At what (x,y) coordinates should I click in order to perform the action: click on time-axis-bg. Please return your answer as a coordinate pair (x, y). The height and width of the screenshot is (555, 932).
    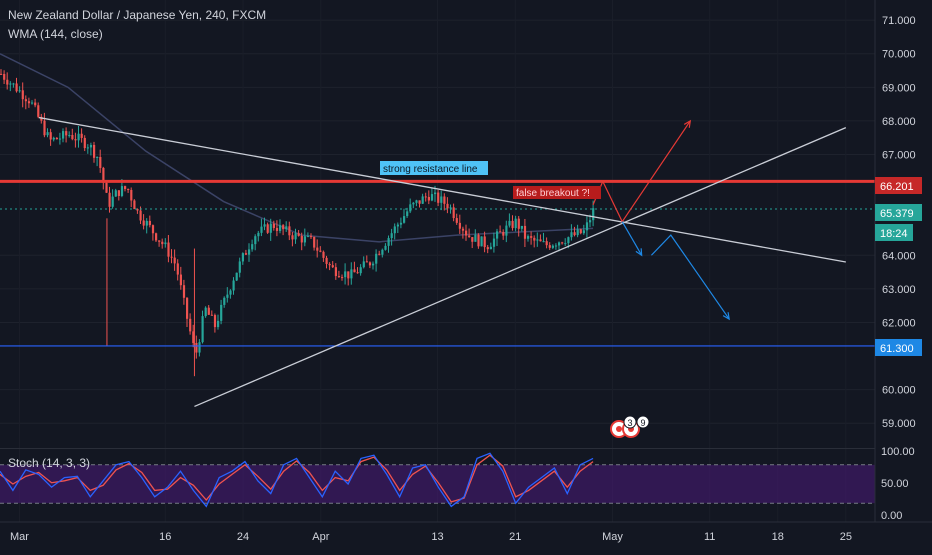
    Looking at the image, I should click on (466, 536).